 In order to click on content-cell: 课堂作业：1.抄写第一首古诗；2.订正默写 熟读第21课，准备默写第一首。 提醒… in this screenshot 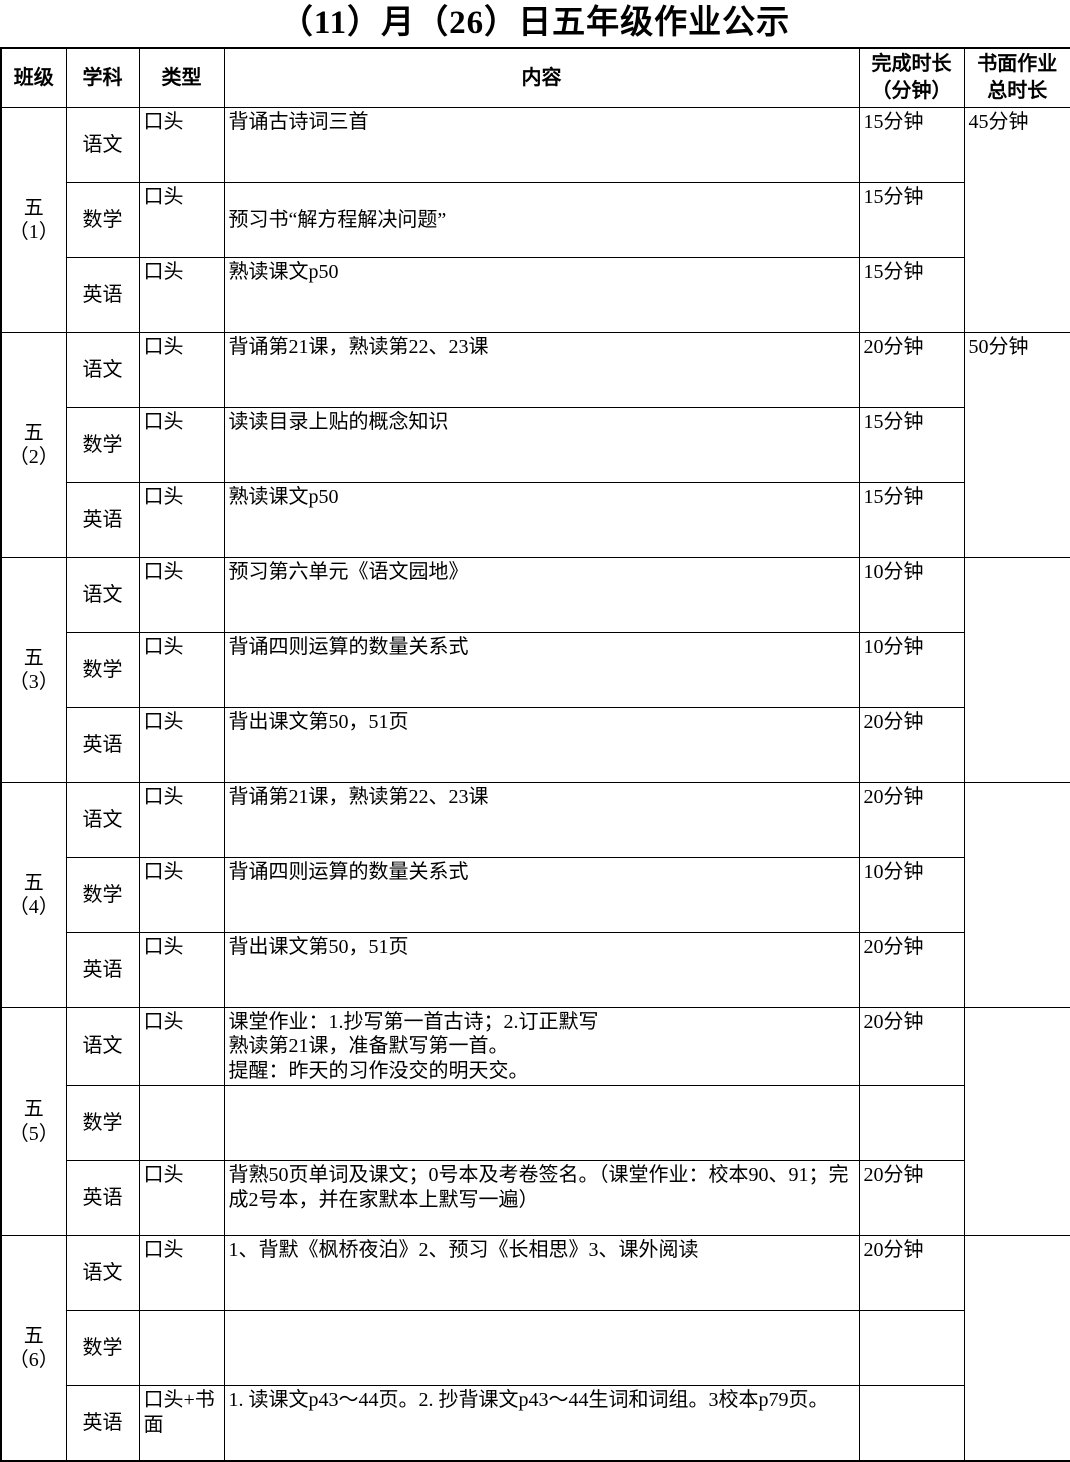, I will do `click(541, 1046)`.